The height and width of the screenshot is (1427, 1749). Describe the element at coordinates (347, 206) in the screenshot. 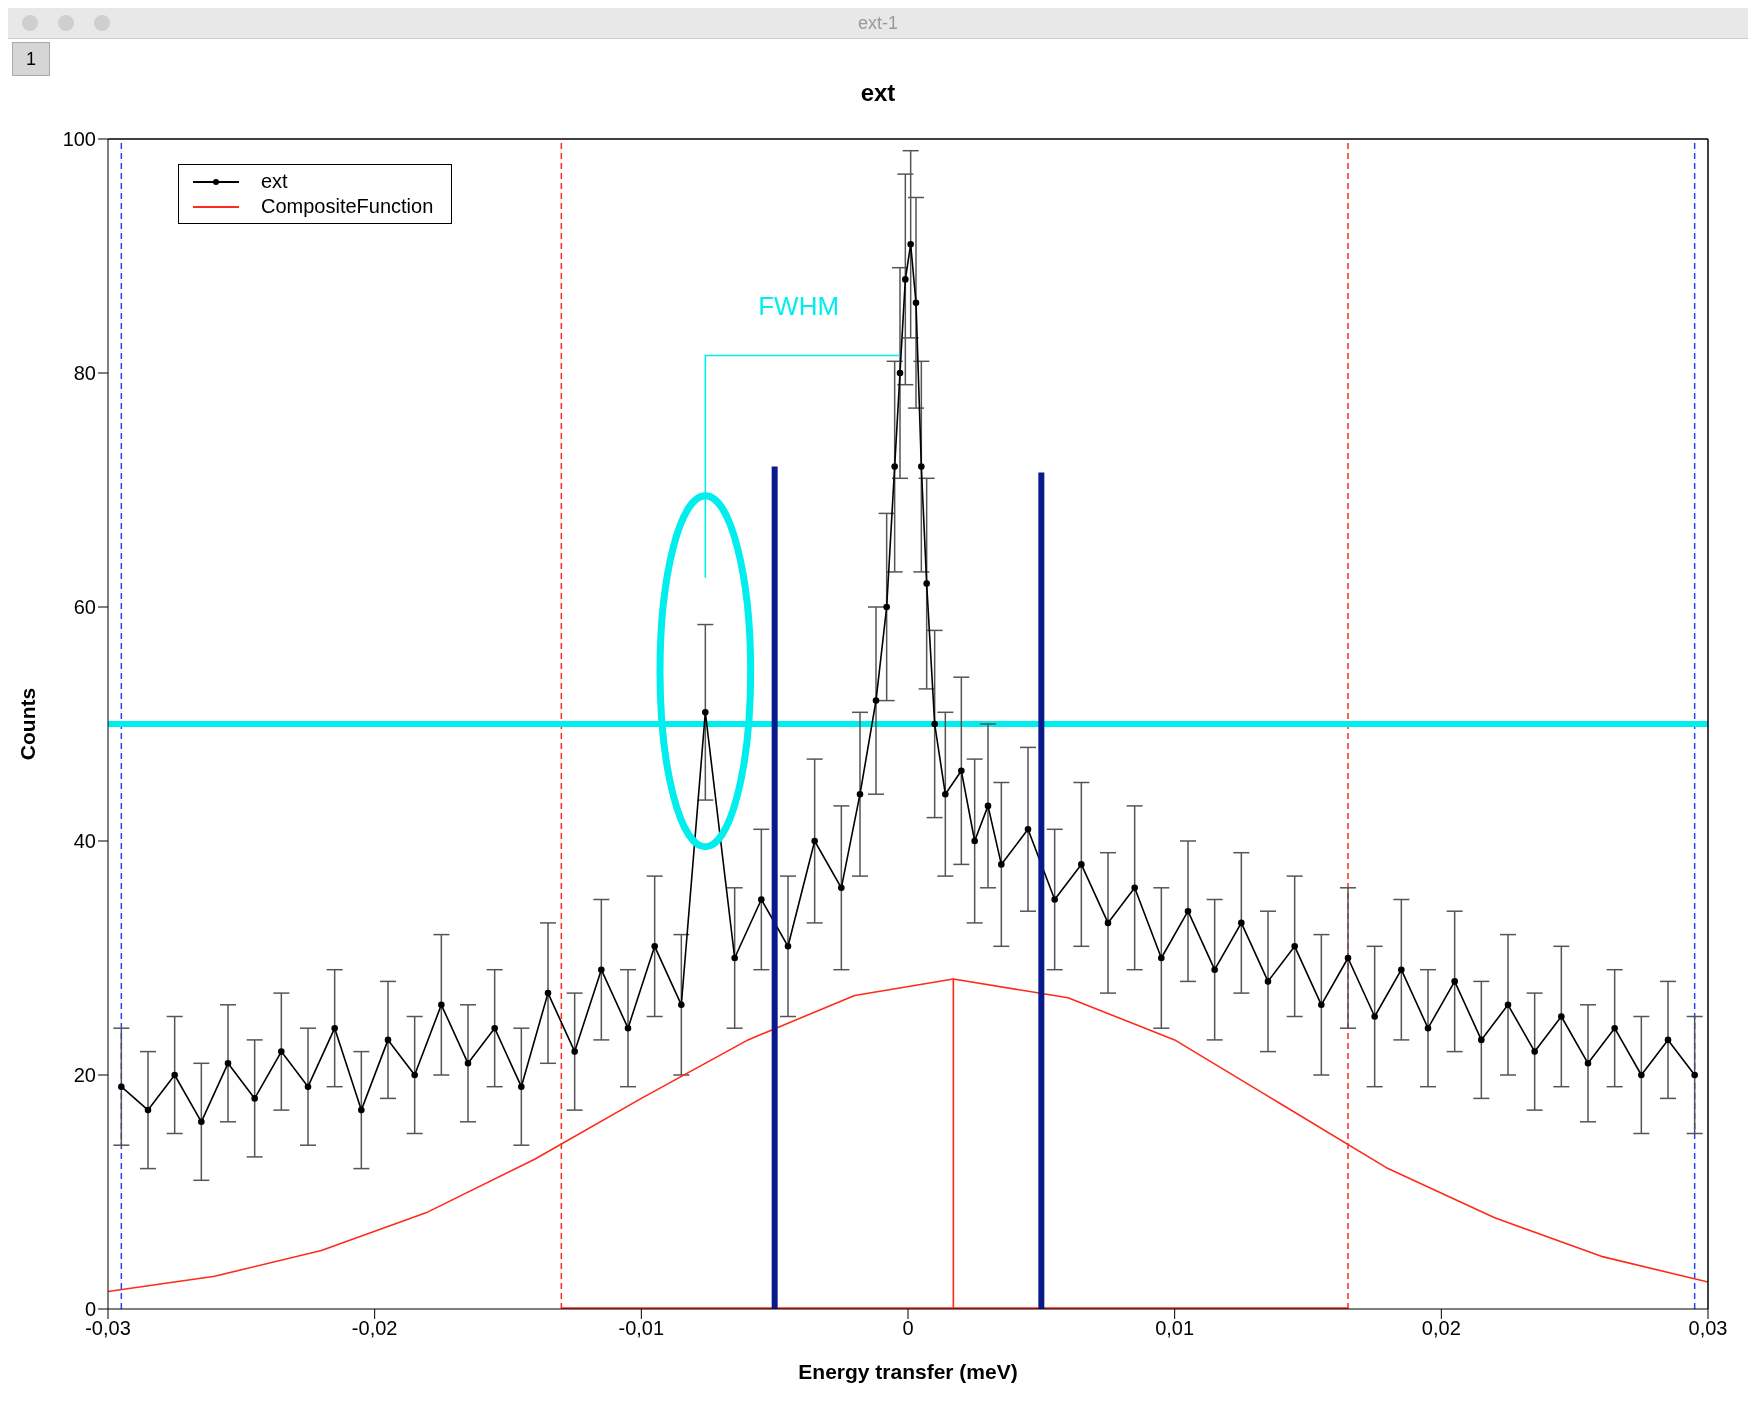

I see `legend-label: CompositeFunction` at that location.